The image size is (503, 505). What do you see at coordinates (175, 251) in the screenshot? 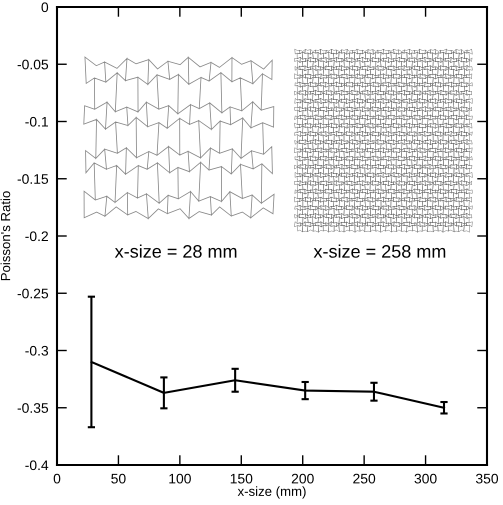
I see `annotation: x-size = 28 mm` at bounding box center [175, 251].